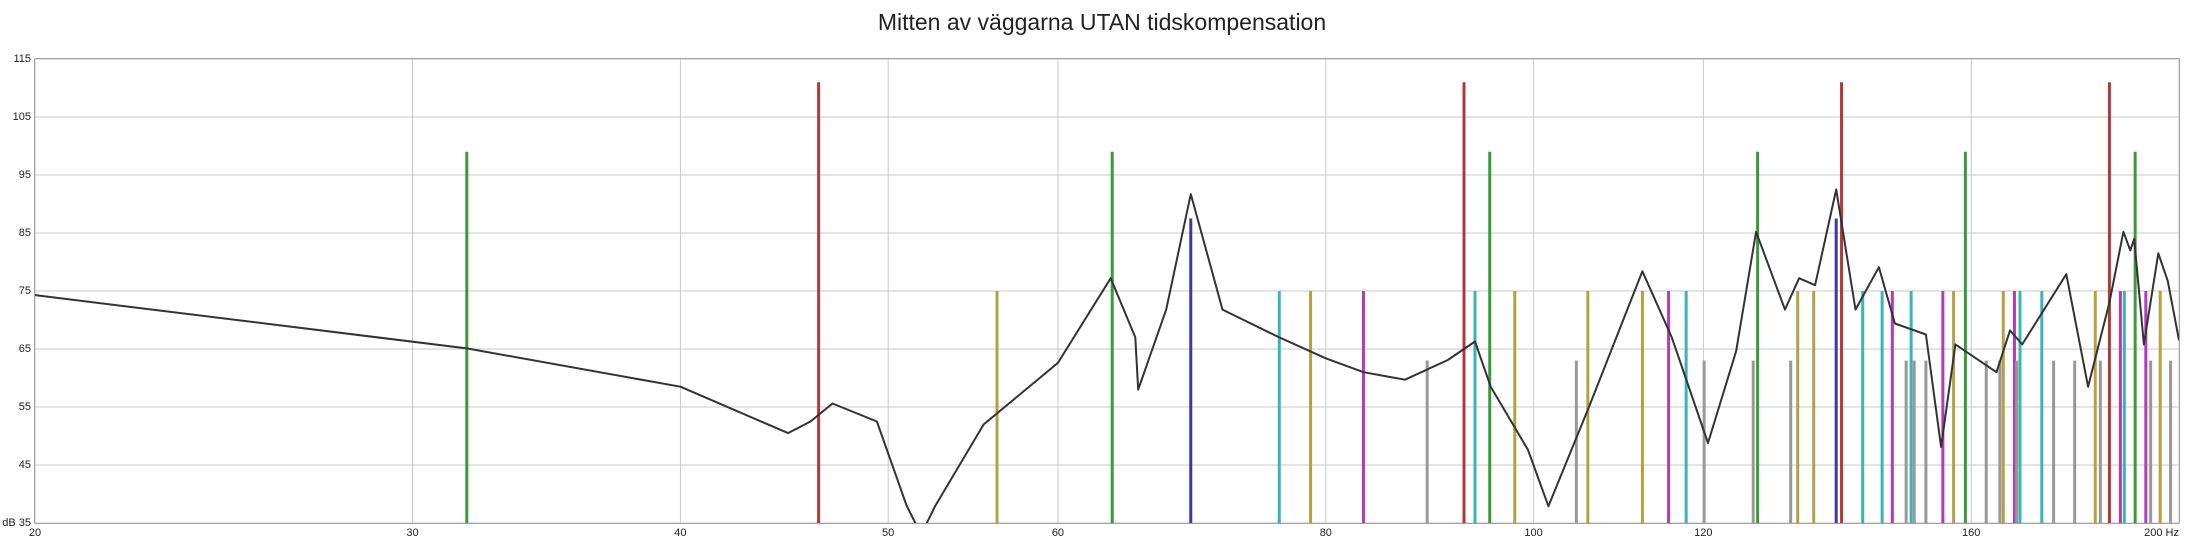 The height and width of the screenshot is (545, 2204). Describe the element at coordinates (22, 117) in the screenshot. I see `y-tick-label: 105` at that location.